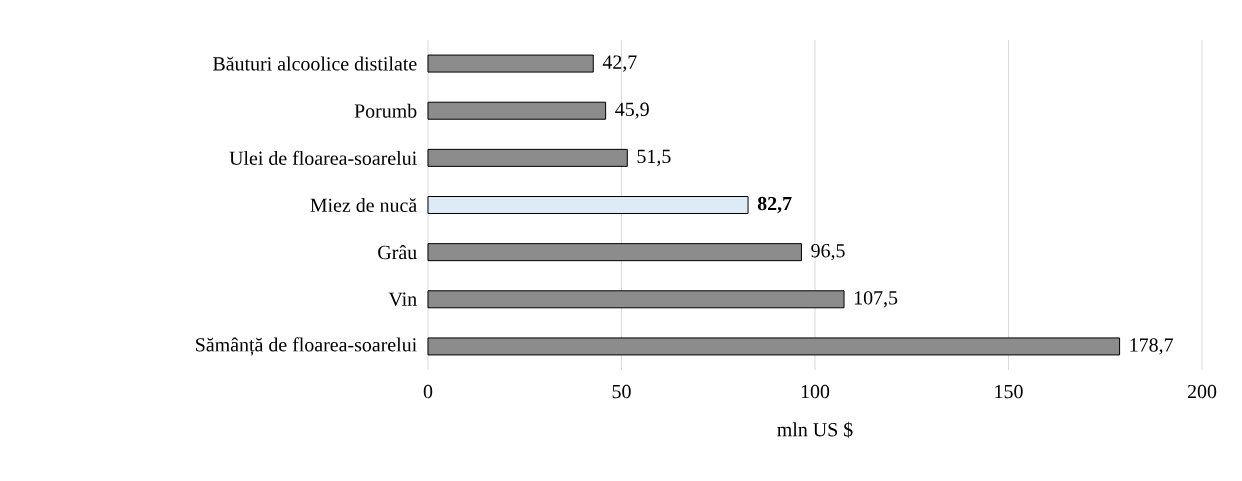 The image size is (1242, 481). What do you see at coordinates (1151, 346) in the screenshot?
I see `data-label: 178,7` at bounding box center [1151, 346].